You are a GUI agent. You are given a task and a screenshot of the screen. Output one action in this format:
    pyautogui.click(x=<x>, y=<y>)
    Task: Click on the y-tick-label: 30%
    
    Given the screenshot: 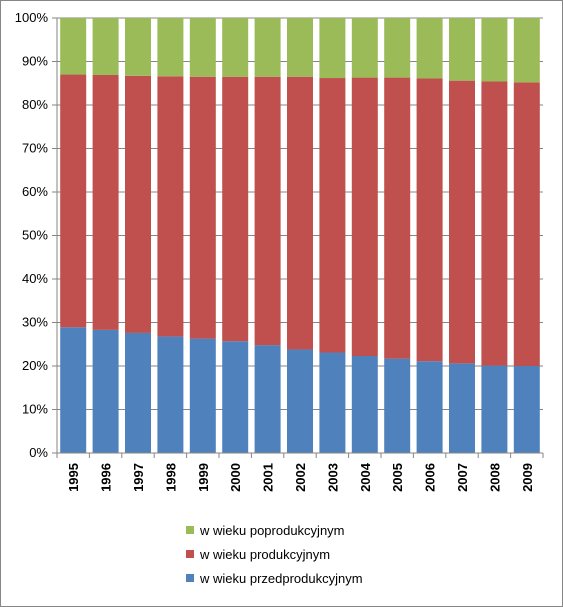 What is the action you would take?
    pyautogui.click(x=35, y=322)
    